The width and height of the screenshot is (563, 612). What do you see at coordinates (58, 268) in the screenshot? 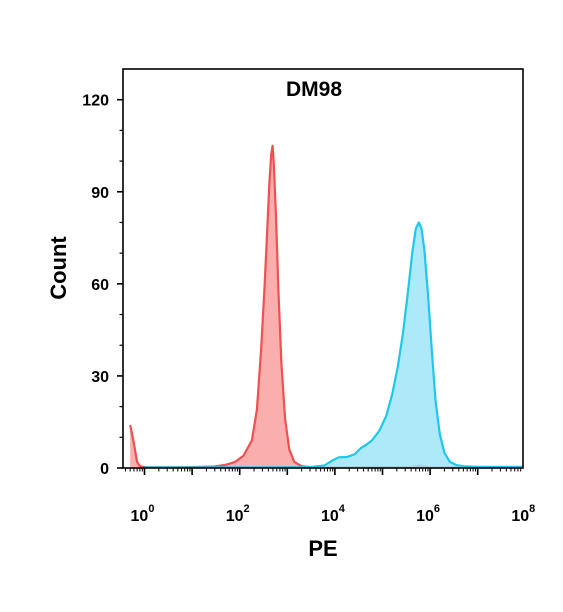
I see `y-axis-title: Count` at bounding box center [58, 268].